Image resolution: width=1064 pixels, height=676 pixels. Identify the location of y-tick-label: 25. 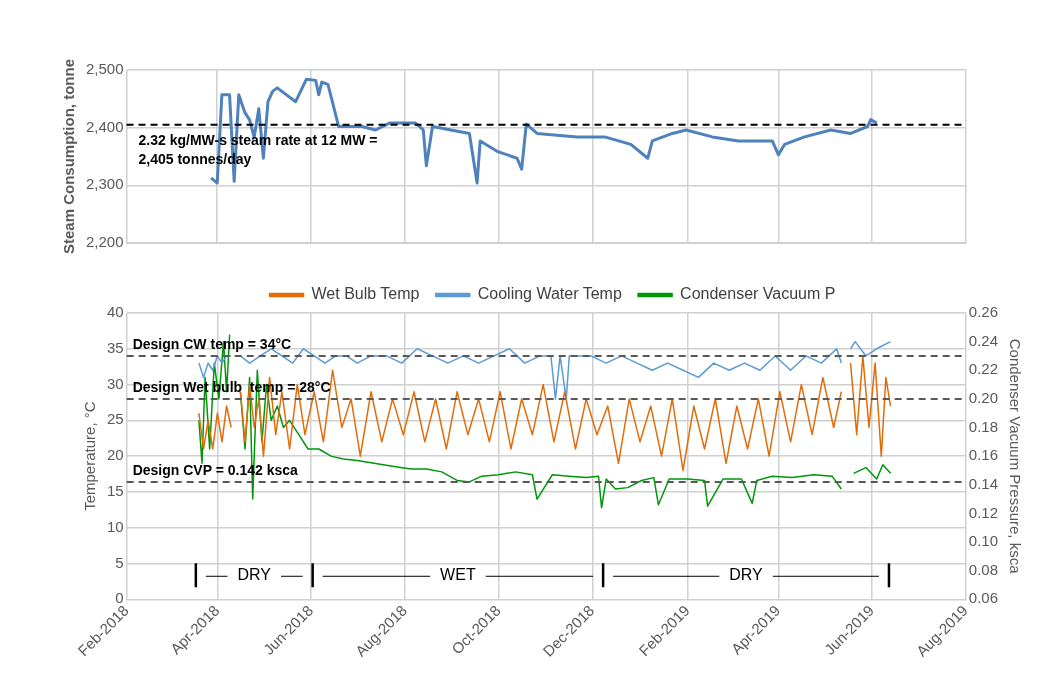
(115, 419).